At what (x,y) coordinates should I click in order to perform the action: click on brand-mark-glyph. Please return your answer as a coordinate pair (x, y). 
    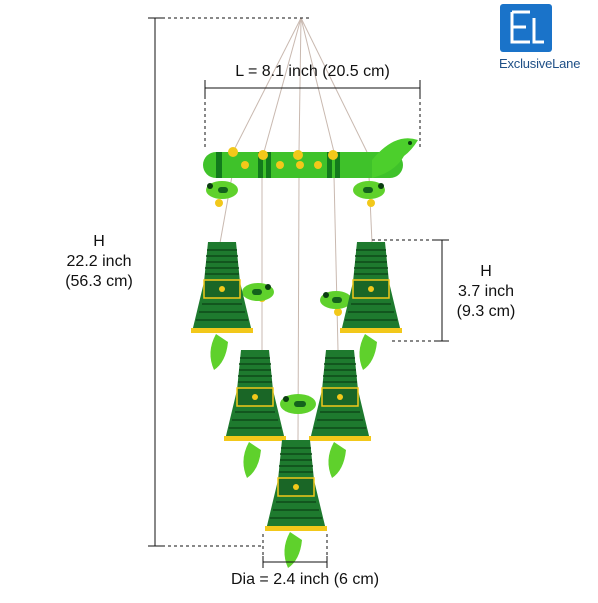
    Looking at the image, I should click on (527, 27).